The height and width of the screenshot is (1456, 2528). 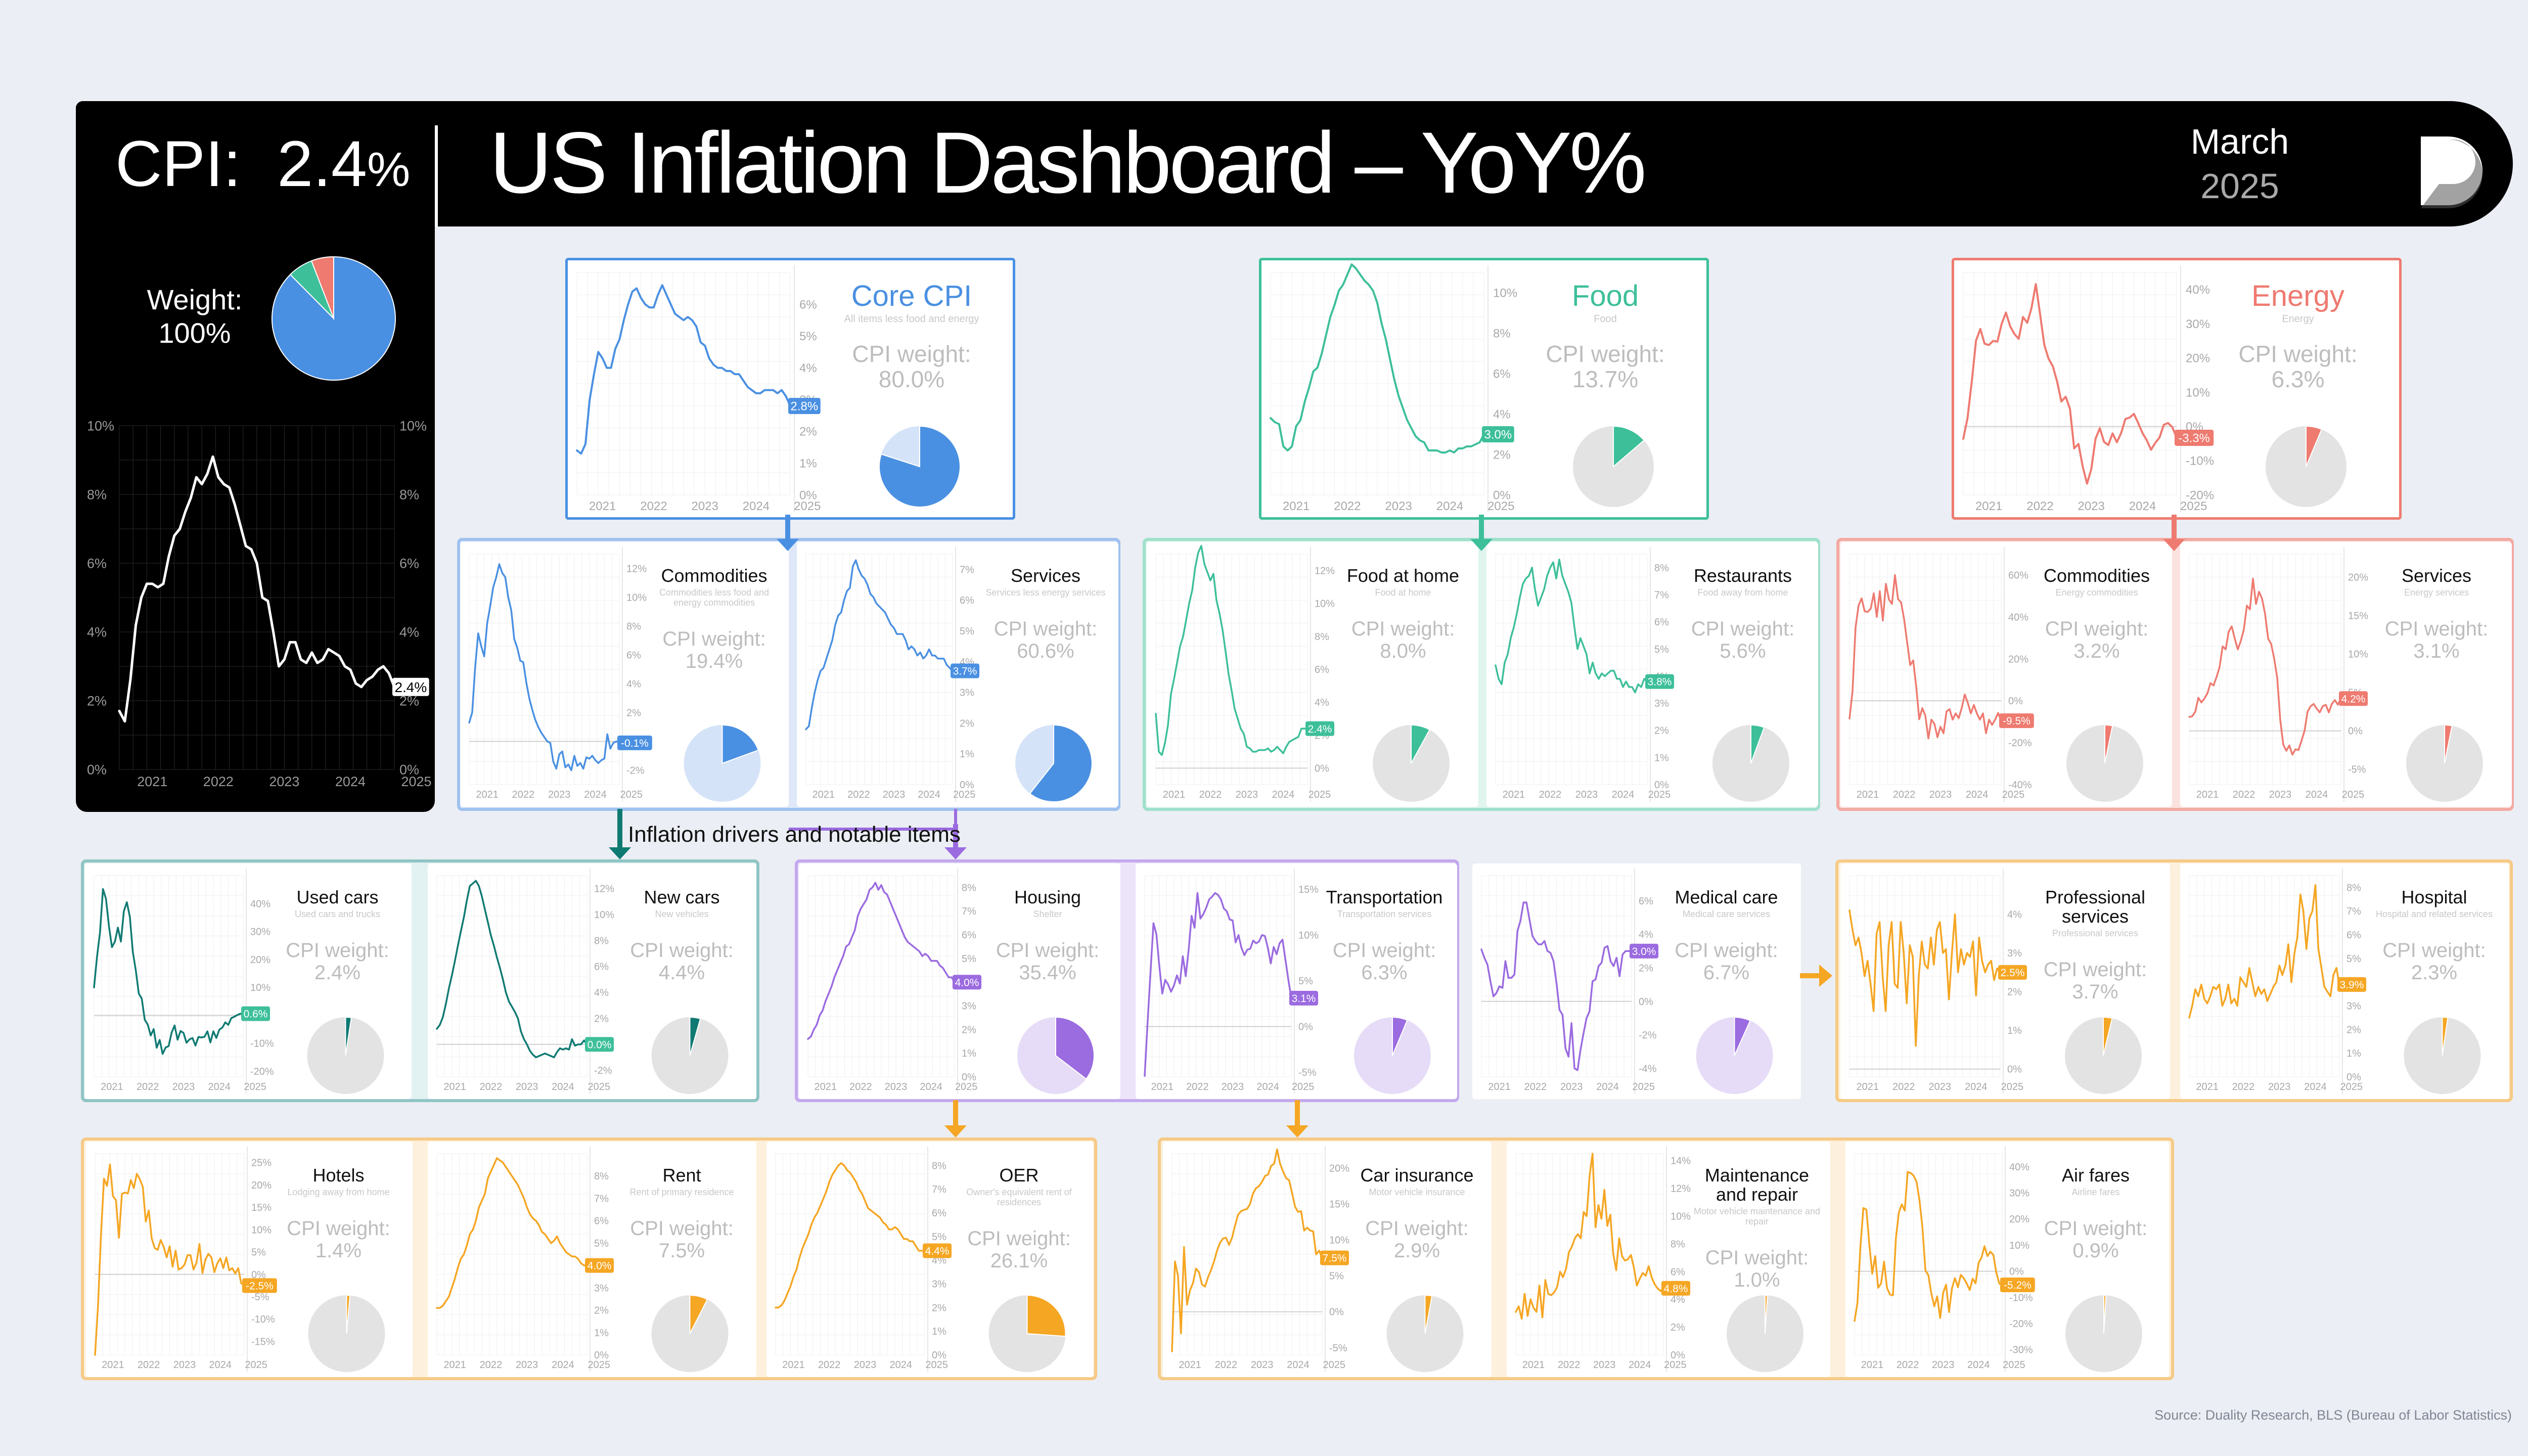 I want to click on new-cars-11-y-tick: -2%, so click(x=603, y=1070).